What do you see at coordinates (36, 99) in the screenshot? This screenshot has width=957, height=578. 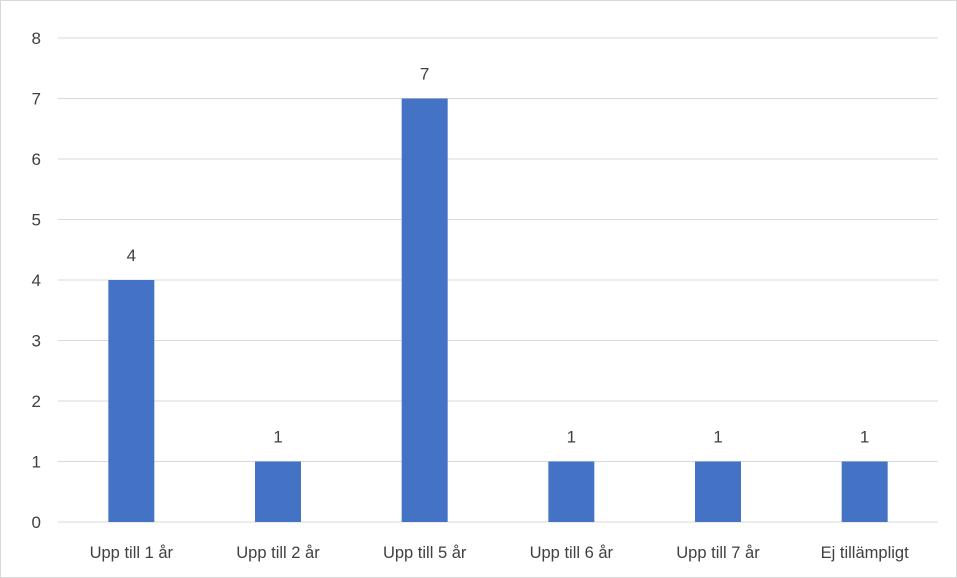 I see `y-tick-label: 7` at bounding box center [36, 99].